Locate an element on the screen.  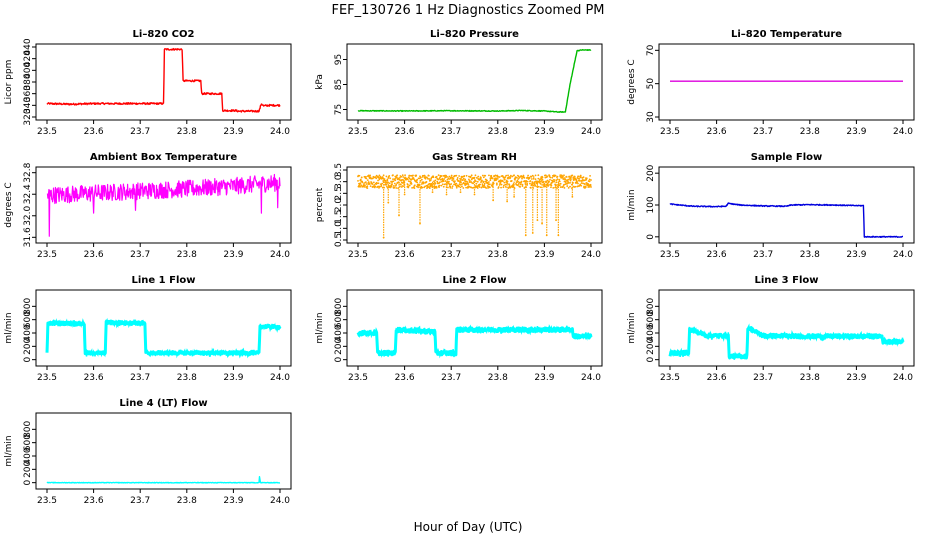
y-tick-label: 75 is located at coordinates (339, 109).